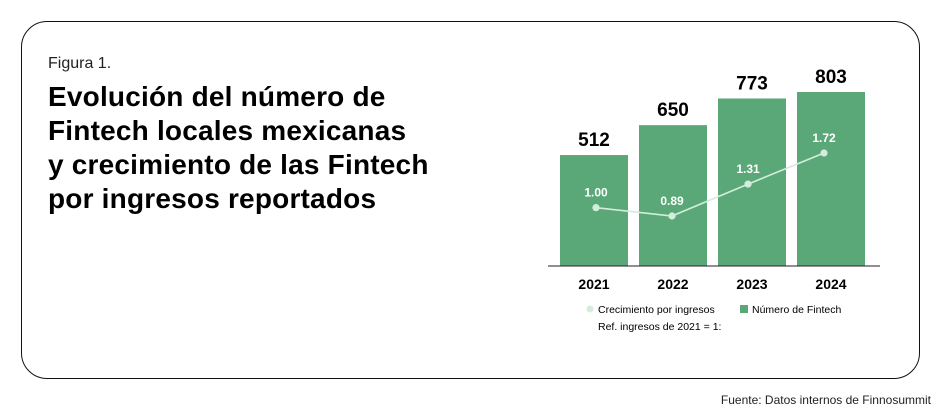 The height and width of the screenshot is (416, 951). I want to click on growth-value-label-2024: 1.72, so click(824, 138).